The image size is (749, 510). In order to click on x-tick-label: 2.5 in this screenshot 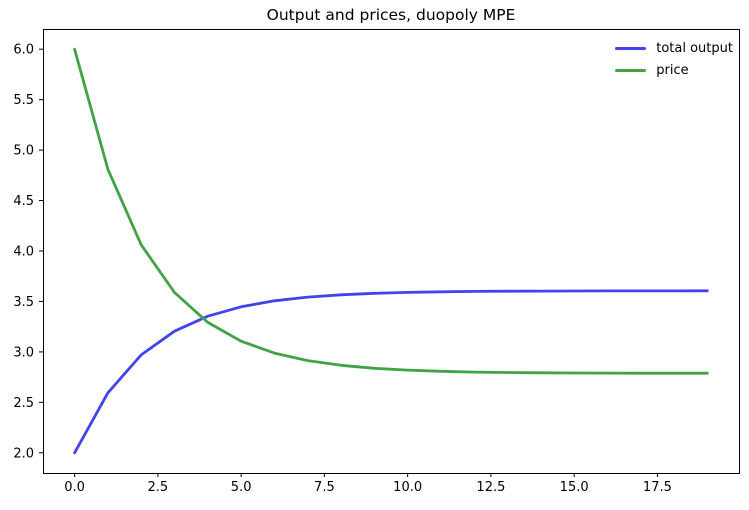, I will do `click(158, 487)`.